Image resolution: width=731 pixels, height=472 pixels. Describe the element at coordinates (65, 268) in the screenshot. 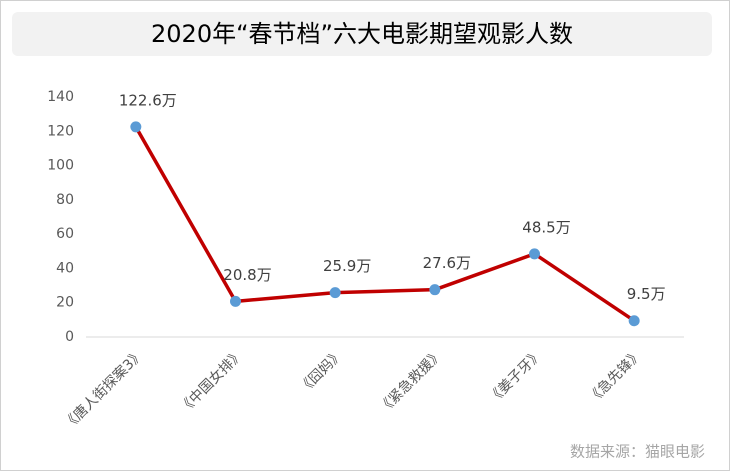

I see `y-tick-label: 40` at that location.